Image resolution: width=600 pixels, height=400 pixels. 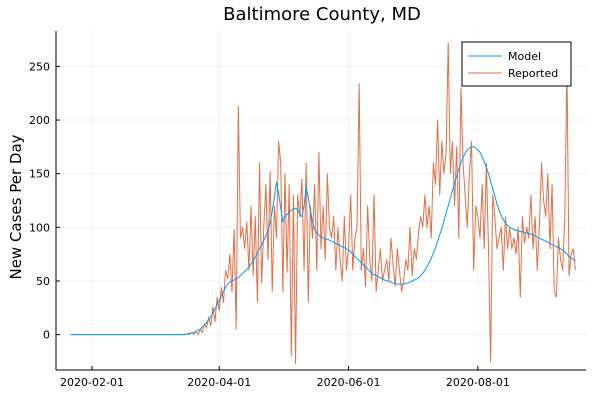 I want to click on legend: Model Reported, so click(x=516, y=64).